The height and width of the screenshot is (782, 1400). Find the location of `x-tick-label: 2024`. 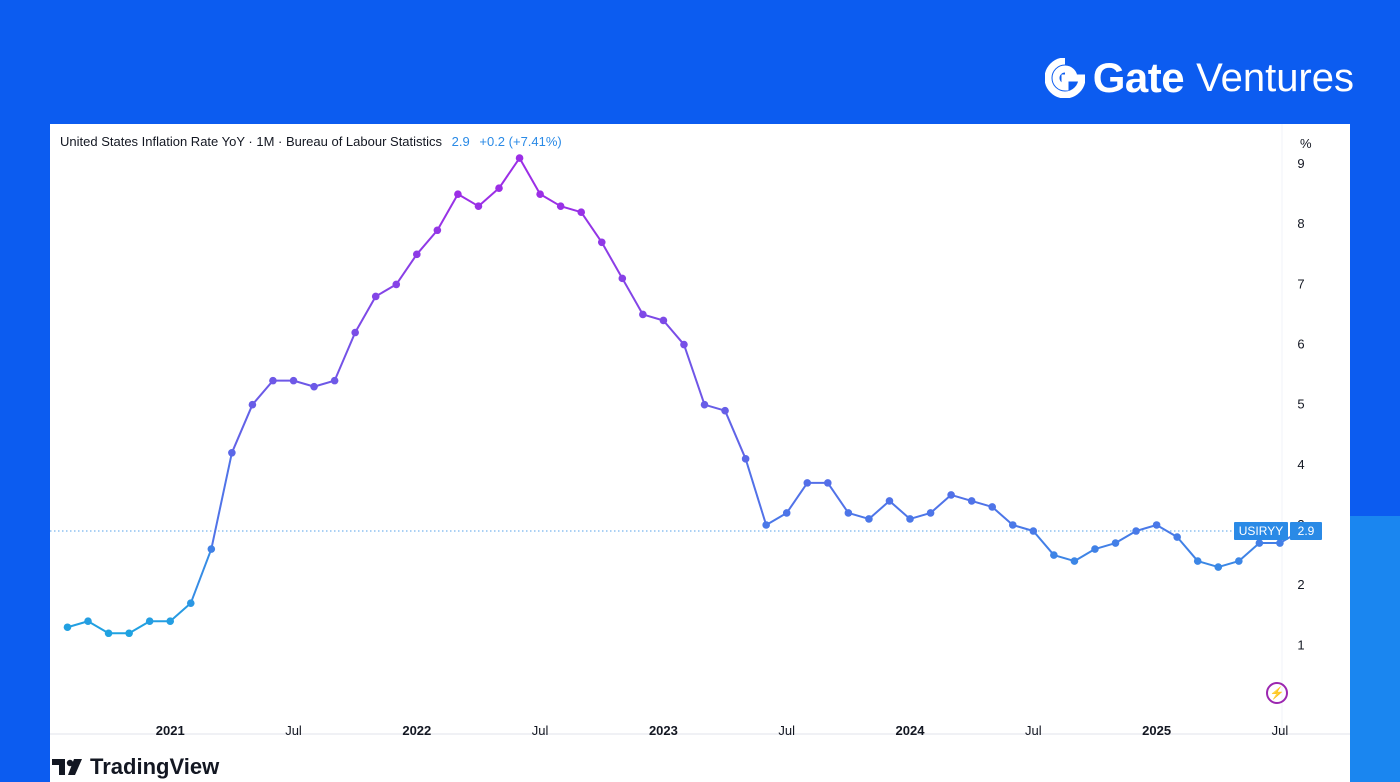

x-tick-label: 2024 is located at coordinates (911, 730).